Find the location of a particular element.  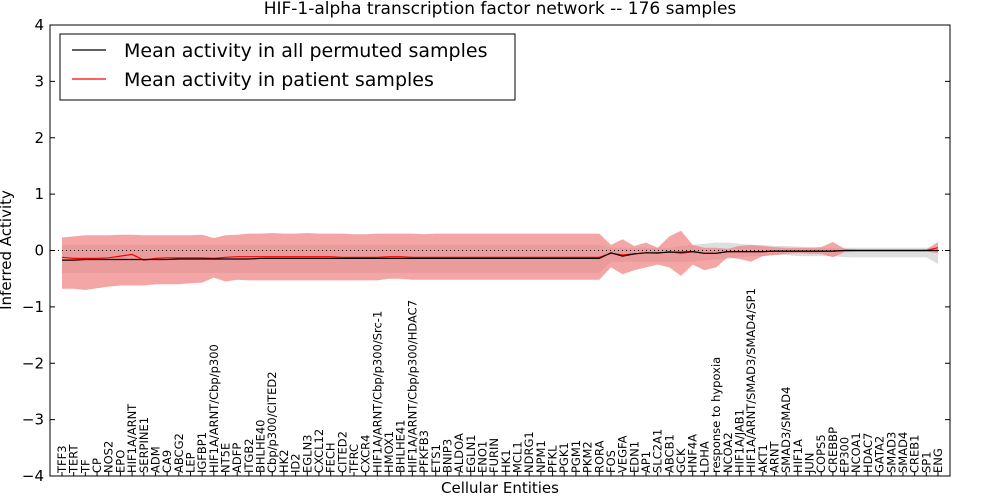

x-tick-label: PFKFB3 is located at coordinates (424, 451).